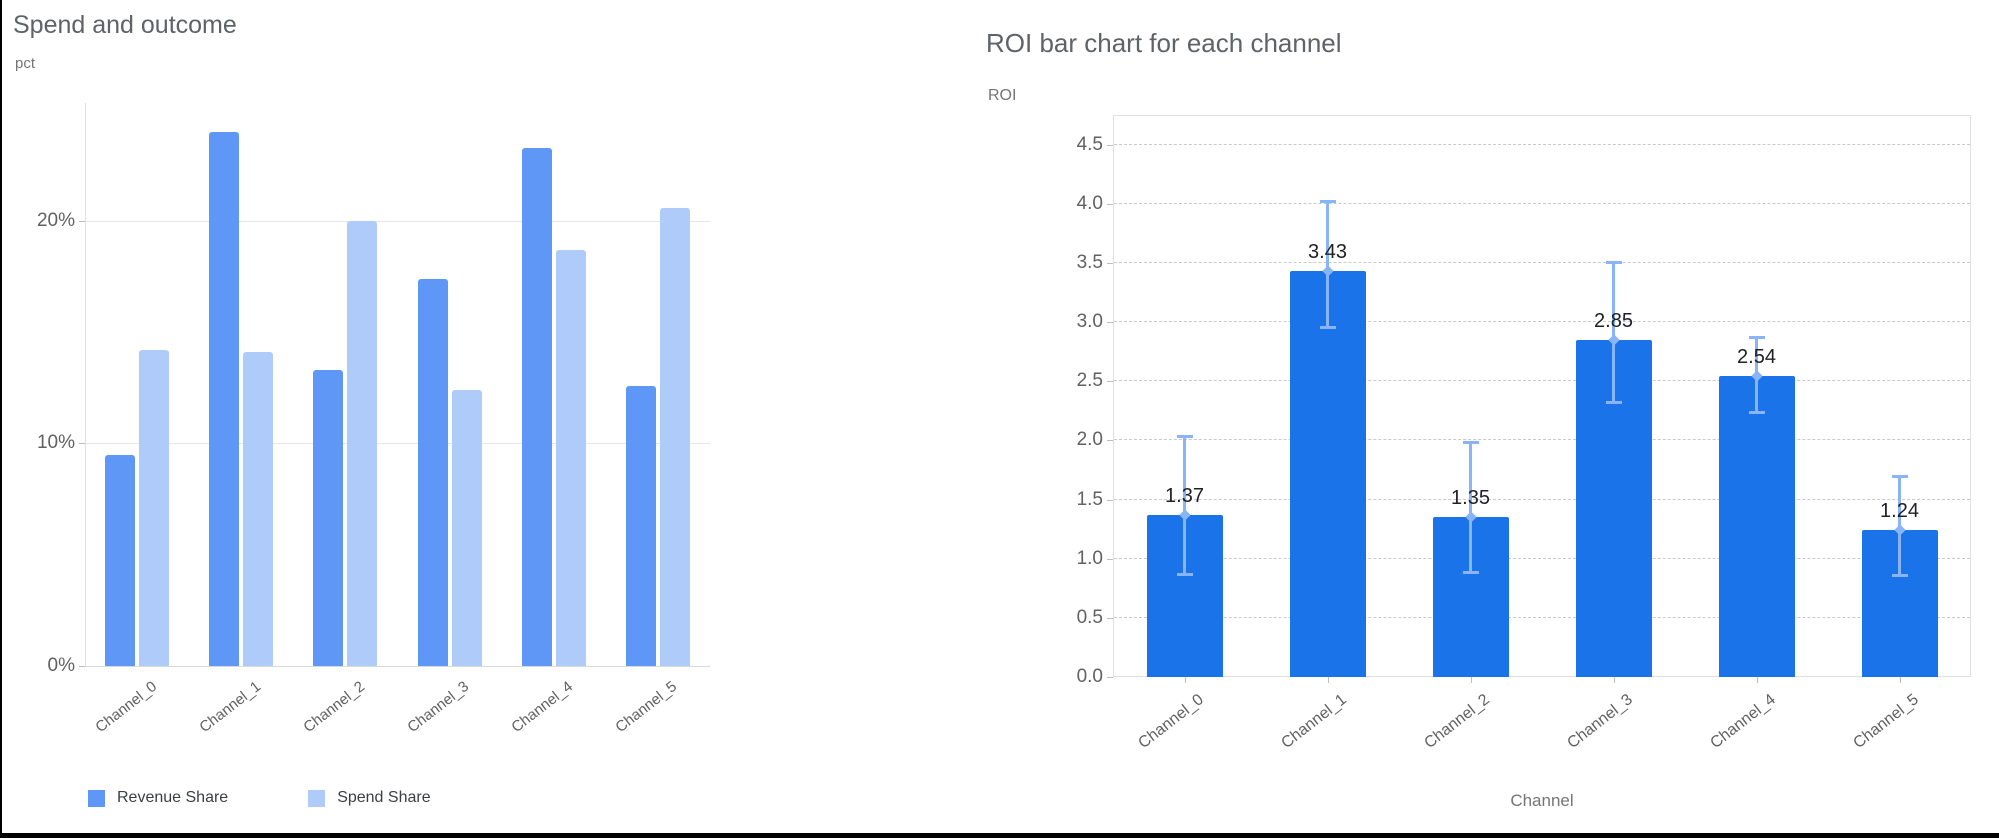  I want to click on left-chart-title: Spend and outcome, so click(125, 25).